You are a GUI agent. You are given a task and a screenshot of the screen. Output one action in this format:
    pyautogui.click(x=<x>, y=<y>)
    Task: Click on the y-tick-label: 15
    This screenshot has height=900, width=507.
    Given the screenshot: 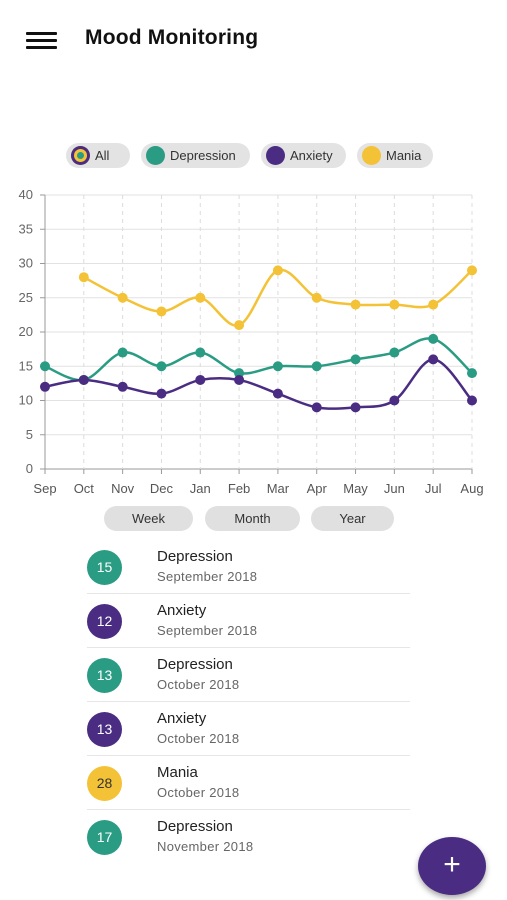 What is the action you would take?
    pyautogui.click(x=26, y=365)
    